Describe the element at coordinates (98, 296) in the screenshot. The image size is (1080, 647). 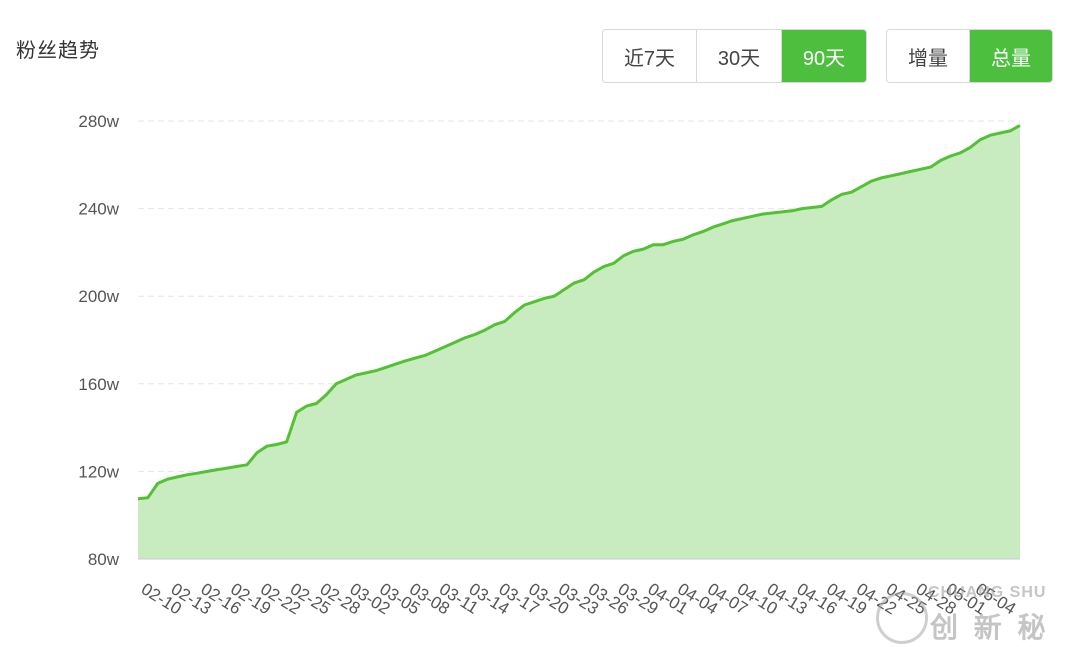
I see `y-tick-label: 200w` at that location.